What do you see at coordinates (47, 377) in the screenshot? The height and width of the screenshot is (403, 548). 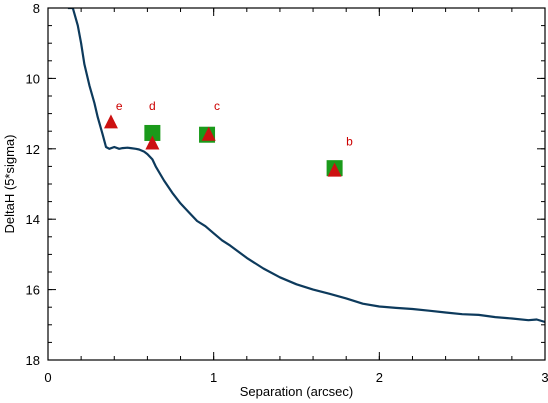 I see `x-tick-label: 0` at bounding box center [47, 377].